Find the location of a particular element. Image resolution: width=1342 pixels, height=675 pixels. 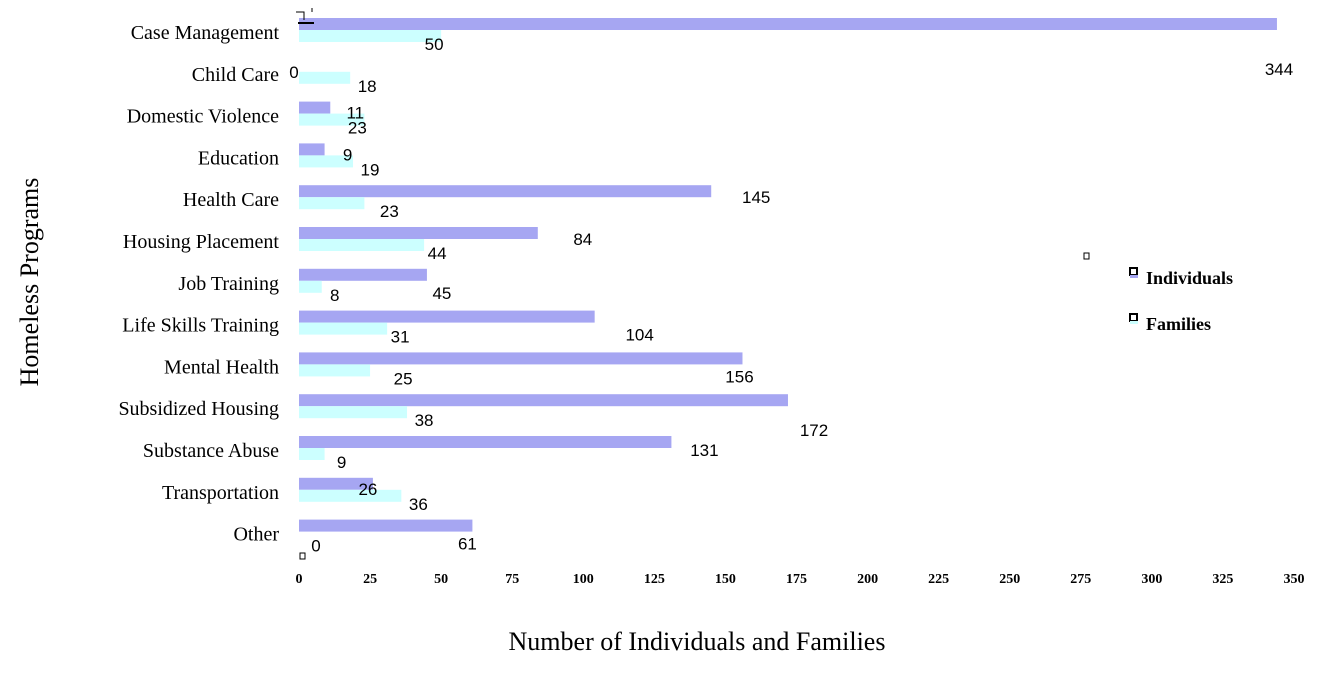

data-label-individuals: 84 is located at coordinates (582, 239).